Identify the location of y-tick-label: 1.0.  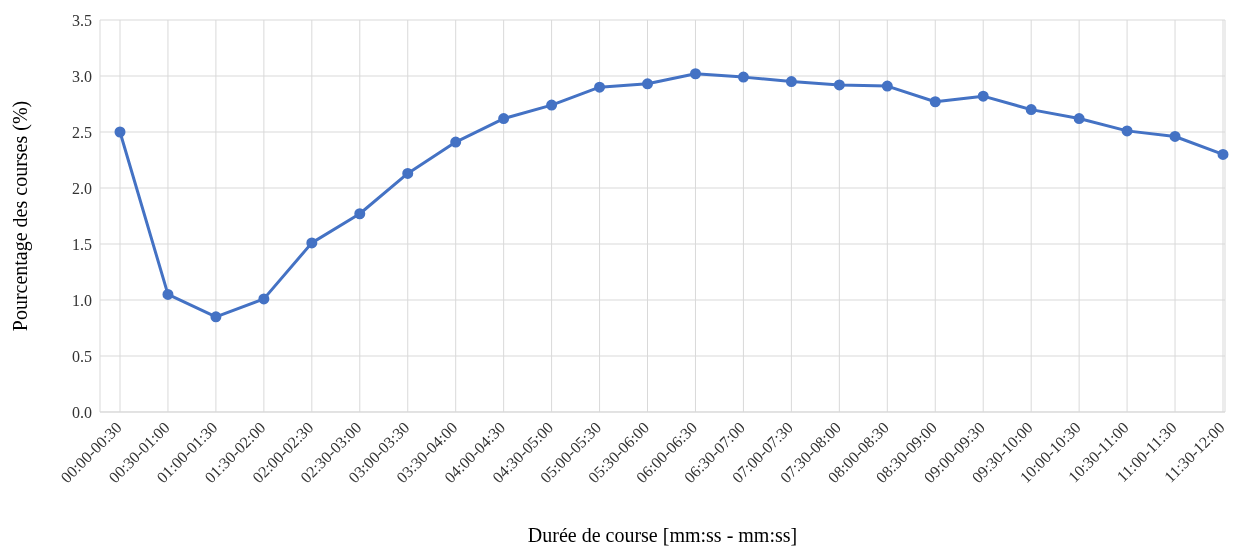
(82, 300).